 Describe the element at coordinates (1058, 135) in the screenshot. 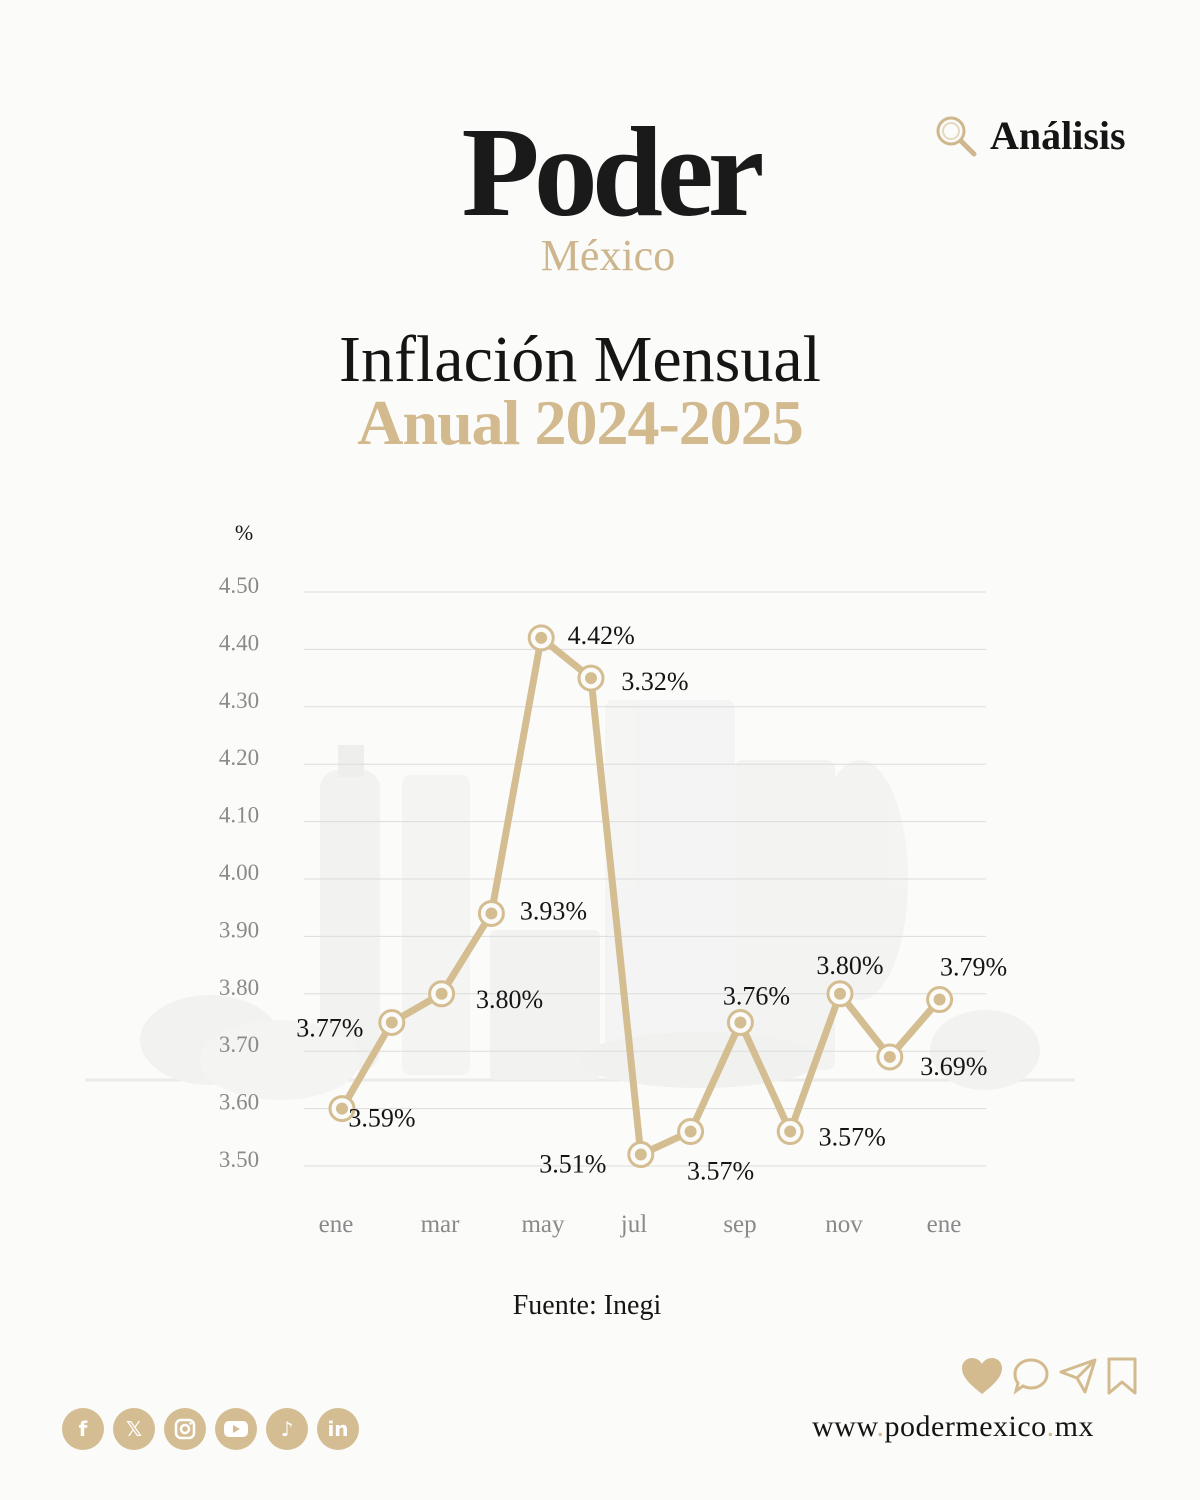

I see `section-label: Análisis` at that location.